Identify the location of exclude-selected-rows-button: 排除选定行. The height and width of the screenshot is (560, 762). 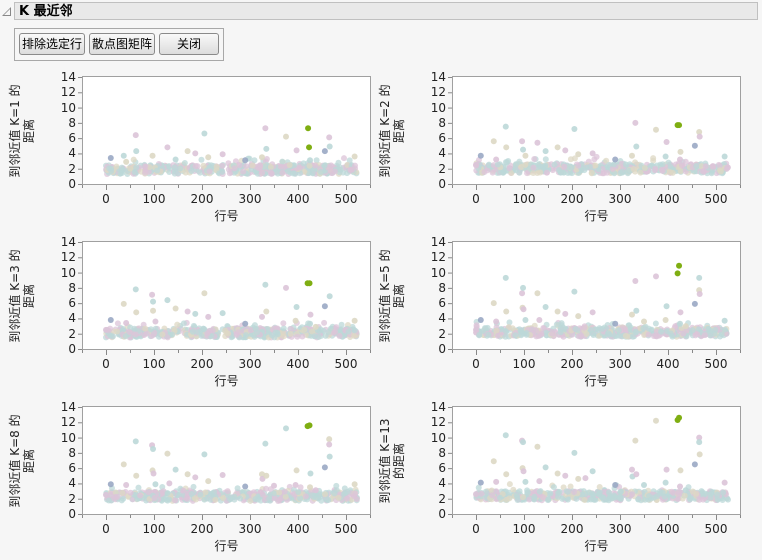
(52, 44).